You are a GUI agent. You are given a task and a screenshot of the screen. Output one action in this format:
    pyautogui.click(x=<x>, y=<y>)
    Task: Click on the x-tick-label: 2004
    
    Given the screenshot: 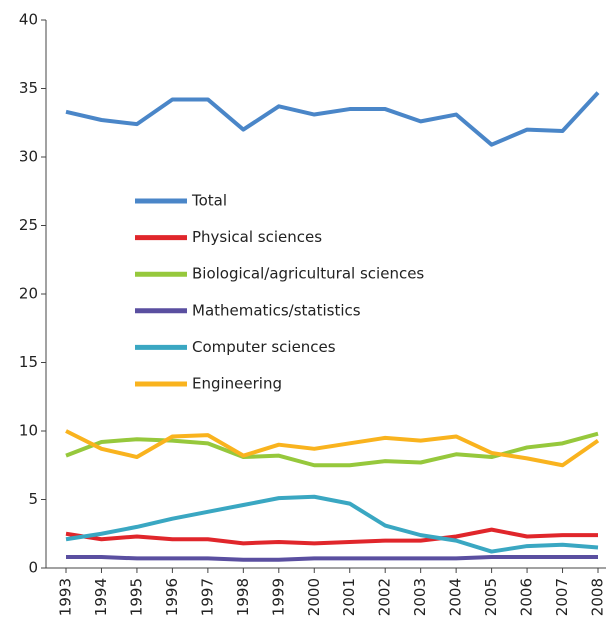 What is the action you would take?
    pyautogui.click(x=456, y=597)
    